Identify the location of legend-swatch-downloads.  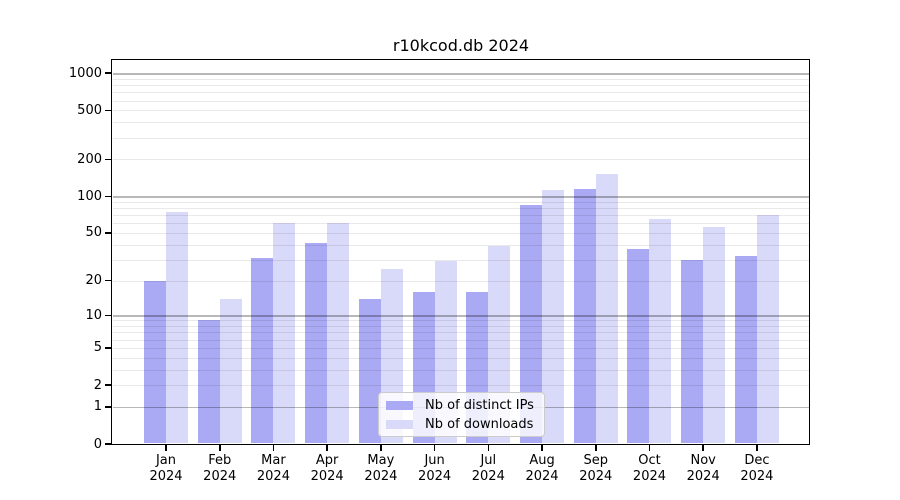
(399, 424).